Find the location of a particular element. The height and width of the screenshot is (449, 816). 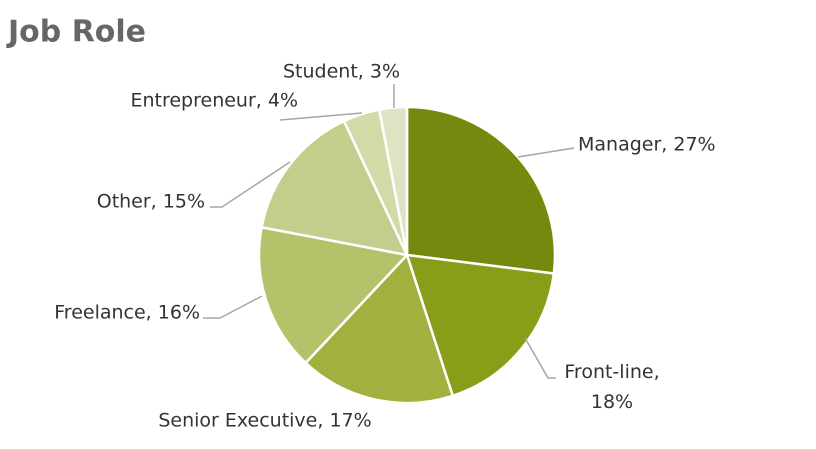

chart-title: Job Role is located at coordinates (76, 32).